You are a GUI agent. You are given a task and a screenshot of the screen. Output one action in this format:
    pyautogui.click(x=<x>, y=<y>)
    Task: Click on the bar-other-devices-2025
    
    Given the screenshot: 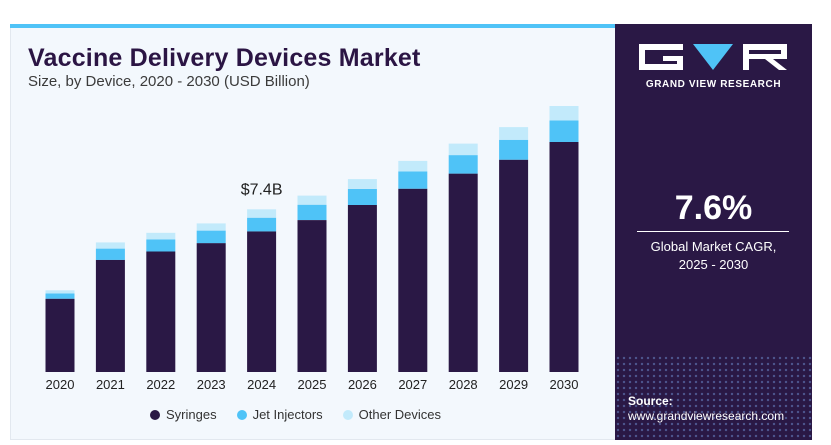 What is the action you would take?
    pyautogui.click(x=312, y=200)
    